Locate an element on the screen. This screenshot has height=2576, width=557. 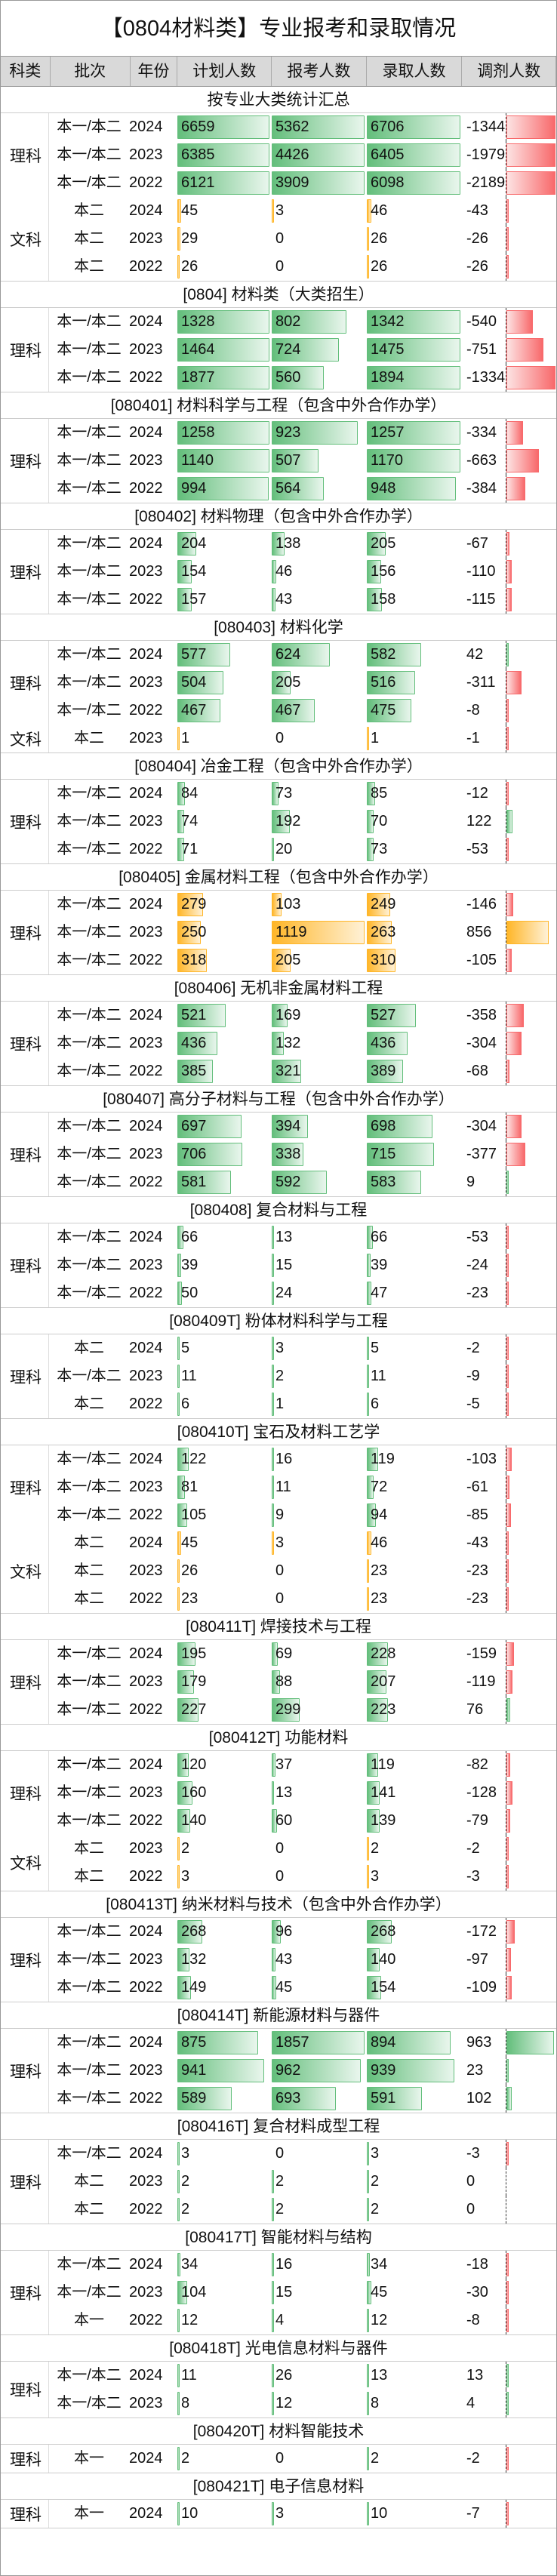
plan-cell: 45 is located at coordinates (224, 211).